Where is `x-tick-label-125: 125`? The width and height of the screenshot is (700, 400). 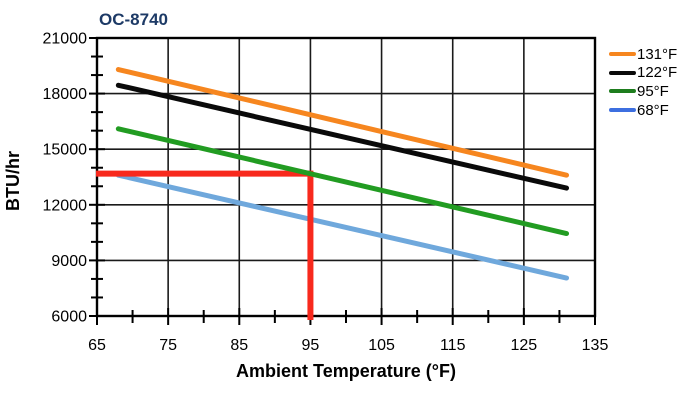 x-tick-label-125: 125 is located at coordinates (524, 345).